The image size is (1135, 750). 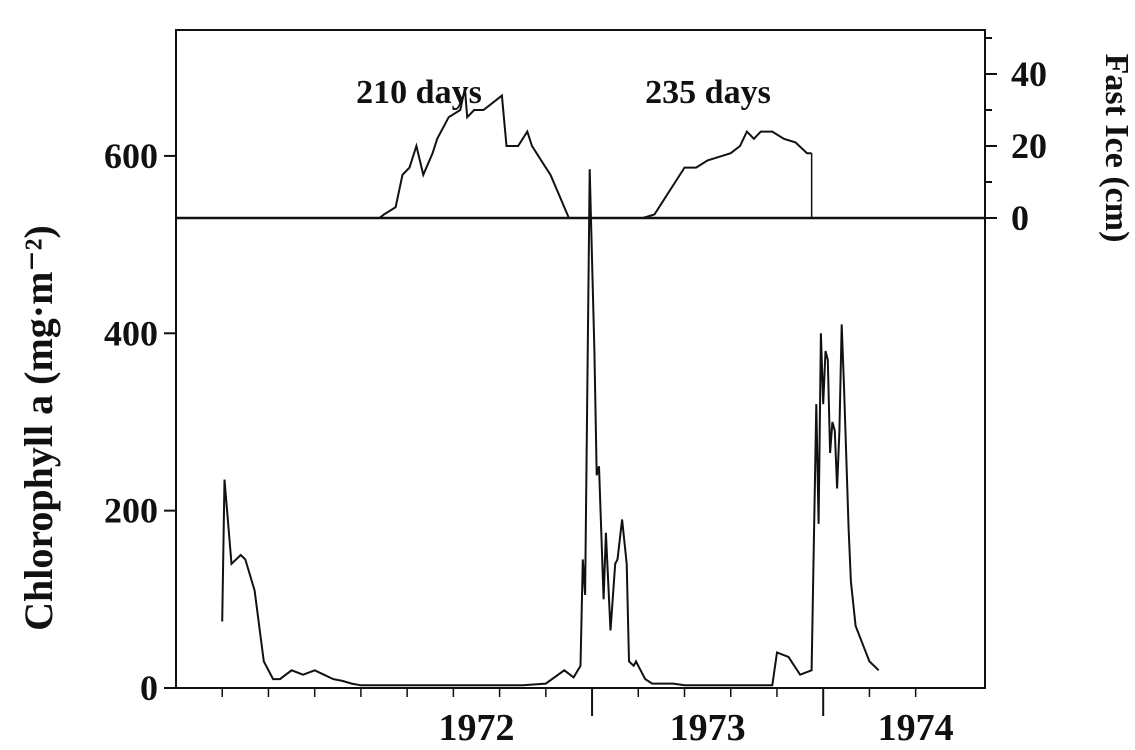 What do you see at coordinates (916, 728) in the screenshot?
I see `x-tick-label: 1974` at bounding box center [916, 728].